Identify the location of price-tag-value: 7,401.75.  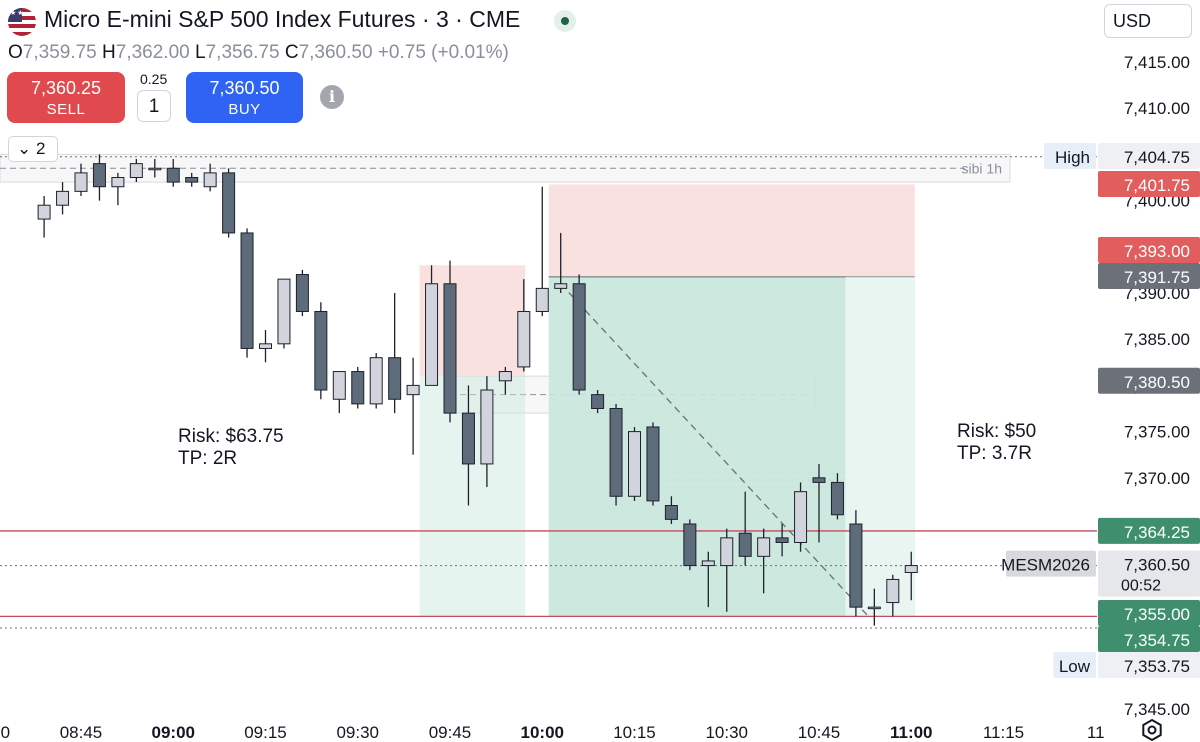
(1157, 185).